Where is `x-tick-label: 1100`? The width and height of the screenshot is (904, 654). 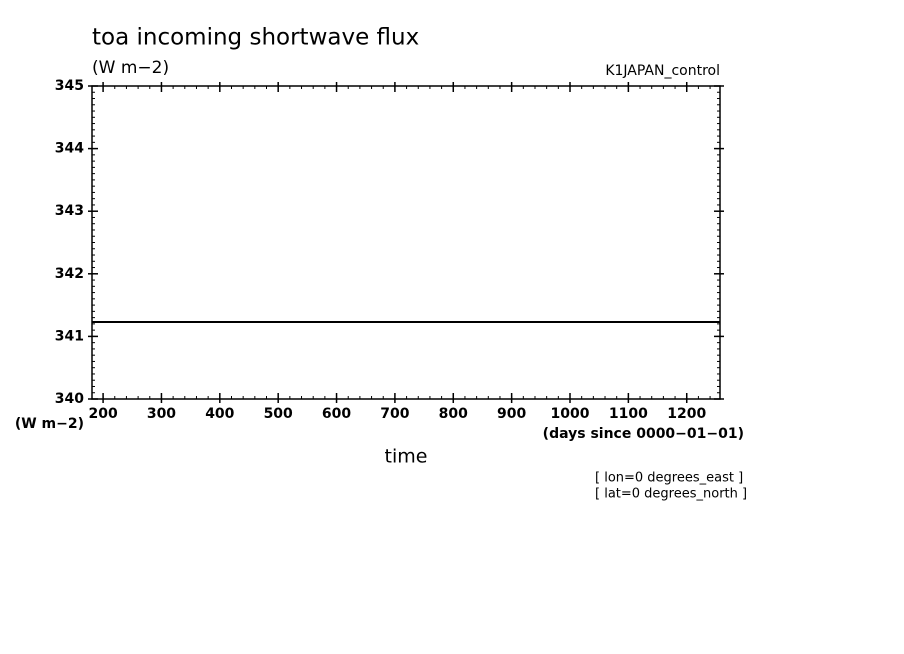 x-tick-label: 1100 is located at coordinates (628, 414).